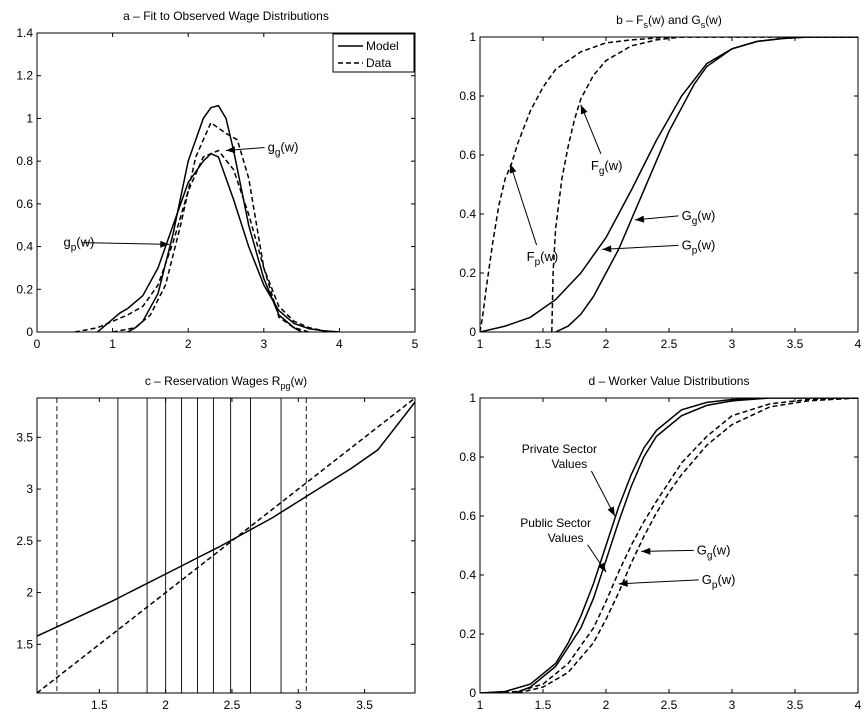  Describe the element at coordinates (472, 332) in the screenshot. I see `panel-b-ytick-label-0: 0` at that location.